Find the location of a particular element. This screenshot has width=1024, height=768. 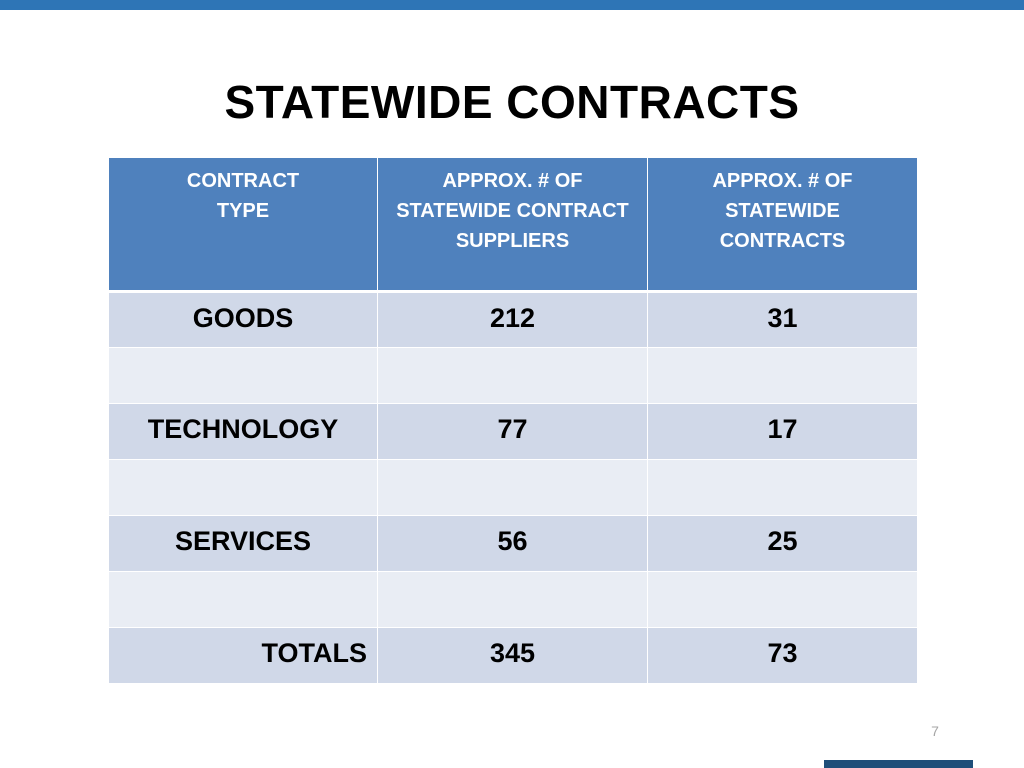

table-row-goods: GOODS 212 31 is located at coordinates (513, 319).